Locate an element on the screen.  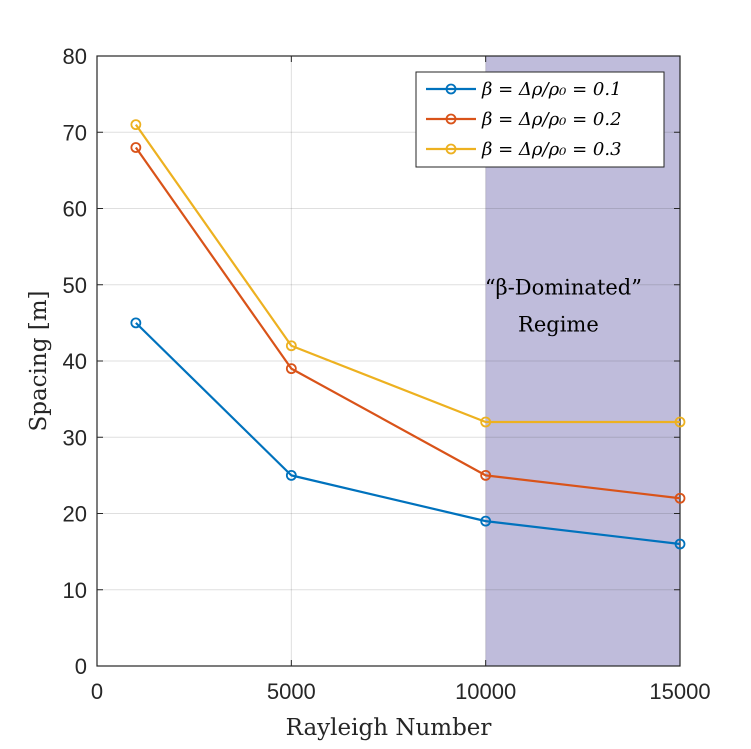
y-axis-label: Spacing [m] is located at coordinates (39, 360).